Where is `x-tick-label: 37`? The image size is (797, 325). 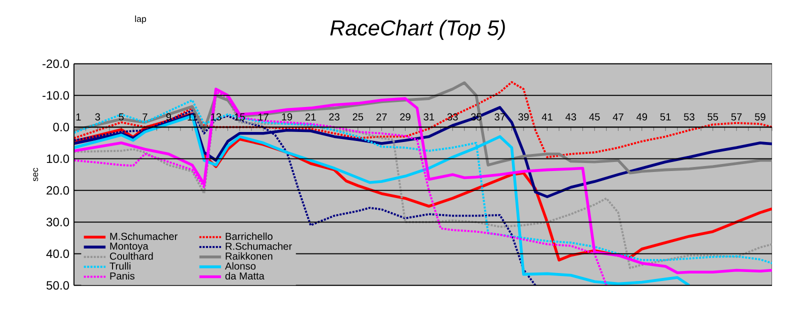 x-tick-label: 37 is located at coordinates (500, 116).